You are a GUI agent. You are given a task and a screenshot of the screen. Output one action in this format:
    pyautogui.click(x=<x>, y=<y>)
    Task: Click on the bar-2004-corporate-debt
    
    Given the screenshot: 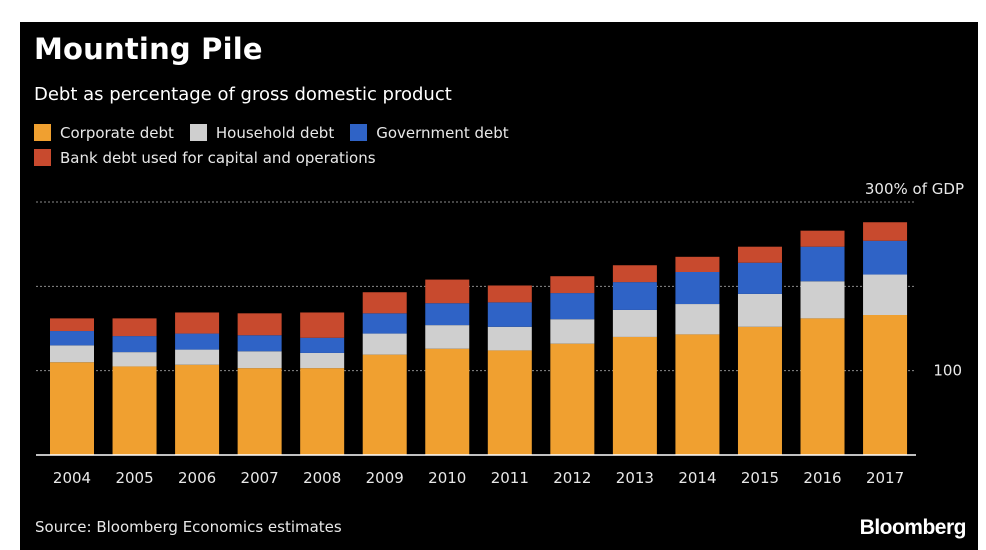 What is the action you would take?
    pyautogui.click(x=72, y=408)
    